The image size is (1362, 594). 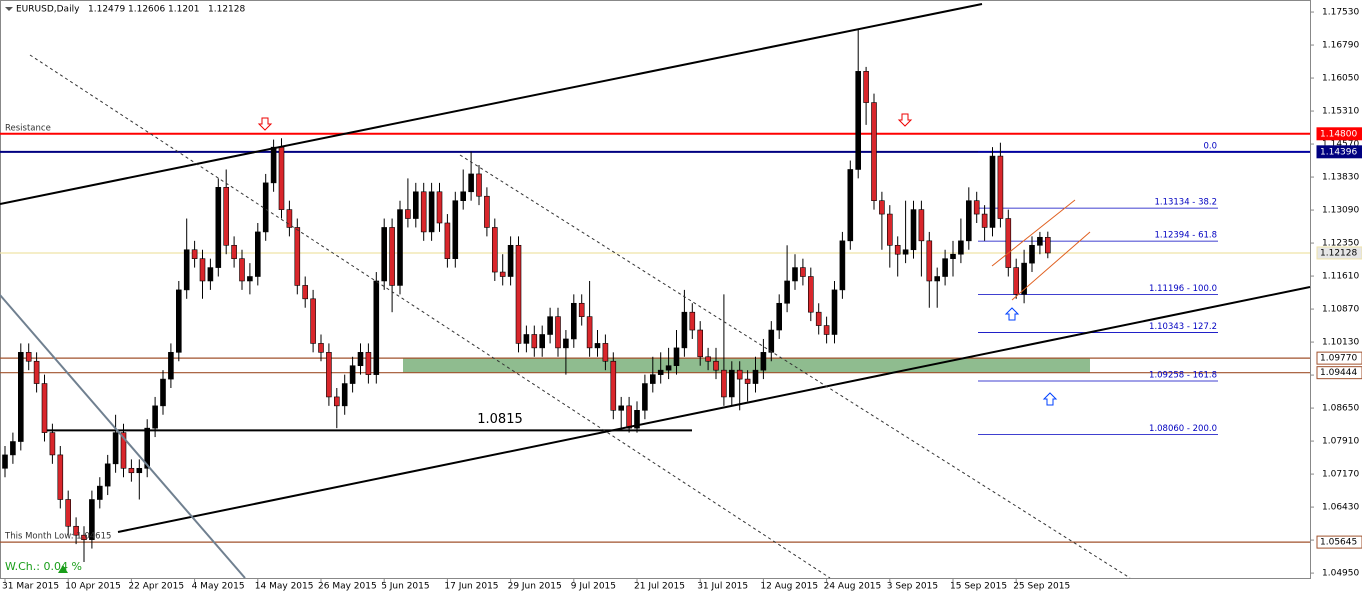 What do you see at coordinates (1185, 236) in the screenshot?
I see `fib-label: 1.12394 - 61.8` at bounding box center [1185, 236].